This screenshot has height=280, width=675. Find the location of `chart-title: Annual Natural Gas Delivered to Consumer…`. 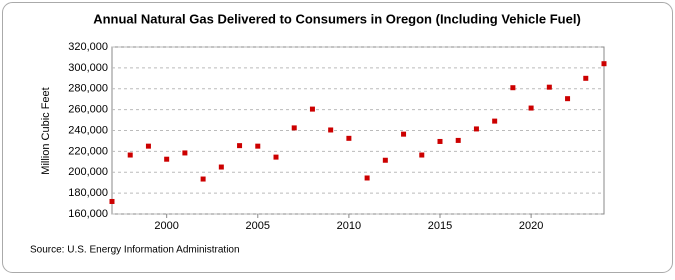

chart-title: Annual Natural Gas Delivered to Consumer… is located at coordinates (337, 18).